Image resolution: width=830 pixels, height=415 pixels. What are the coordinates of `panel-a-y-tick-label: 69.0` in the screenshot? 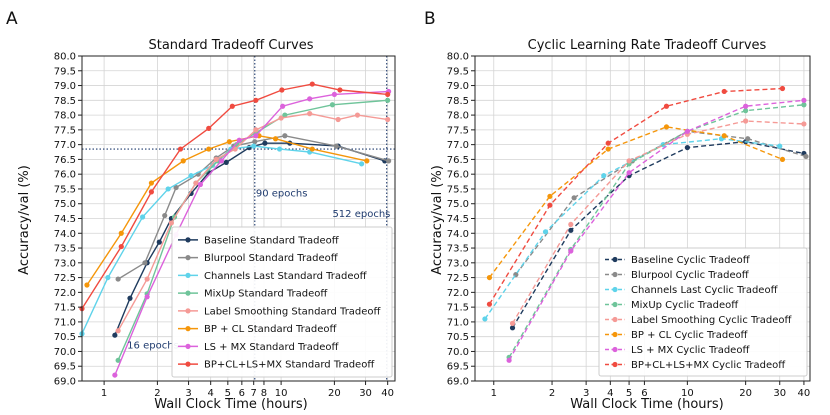 It's located at (65, 382).